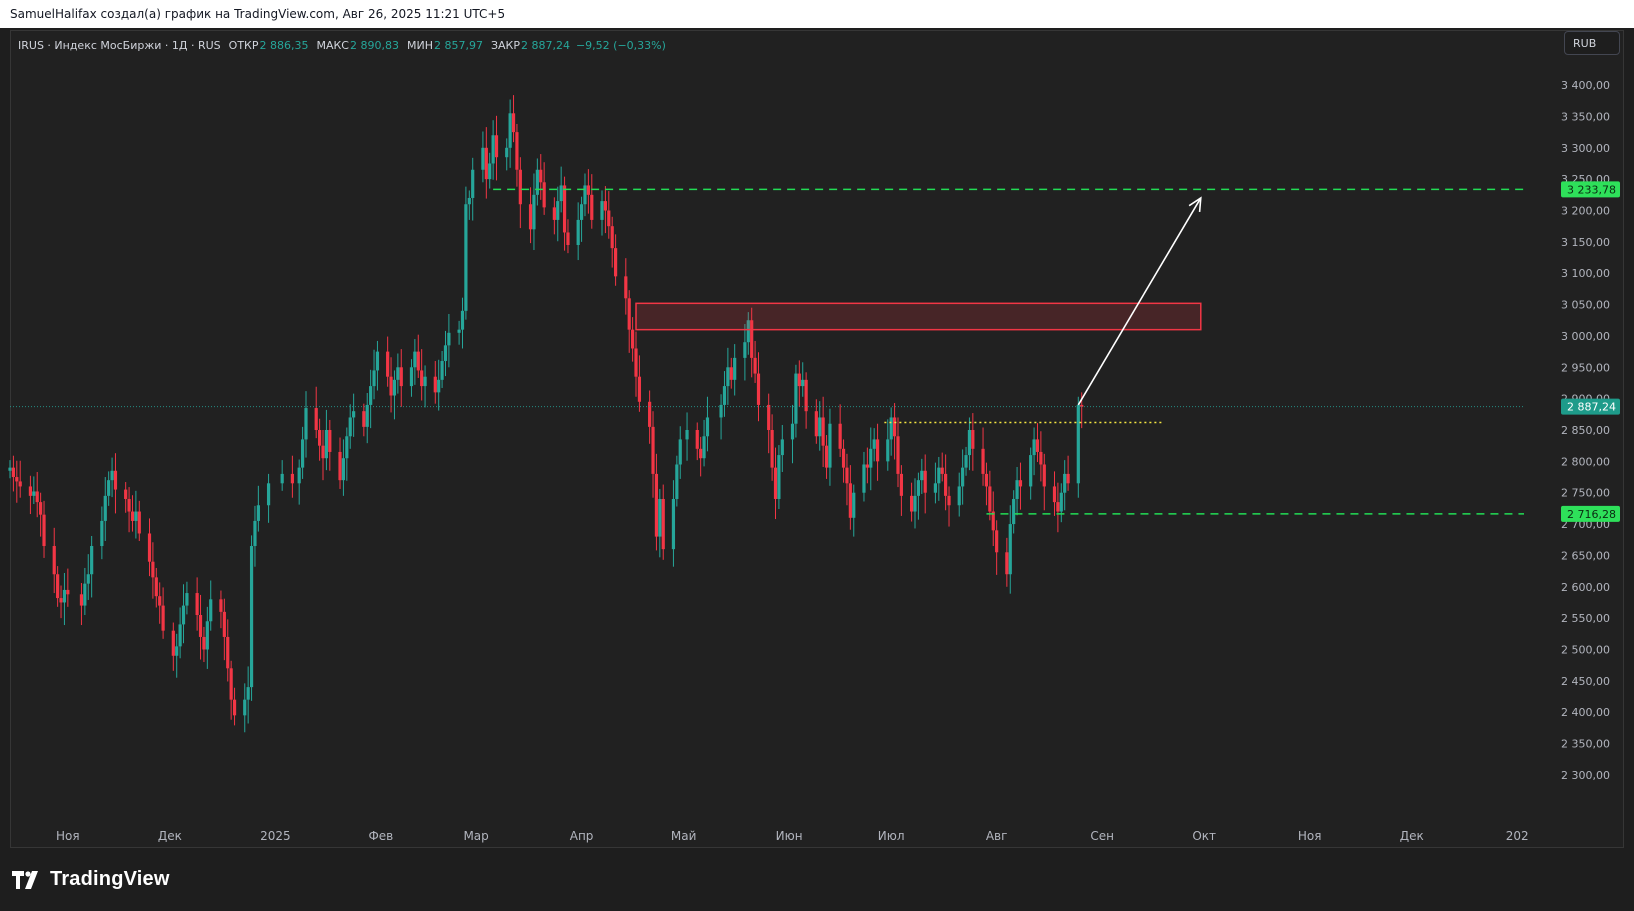 Image resolution: width=1634 pixels, height=911 pixels. I want to click on y-tick-label: 2 550,00, so click(1585, 618).